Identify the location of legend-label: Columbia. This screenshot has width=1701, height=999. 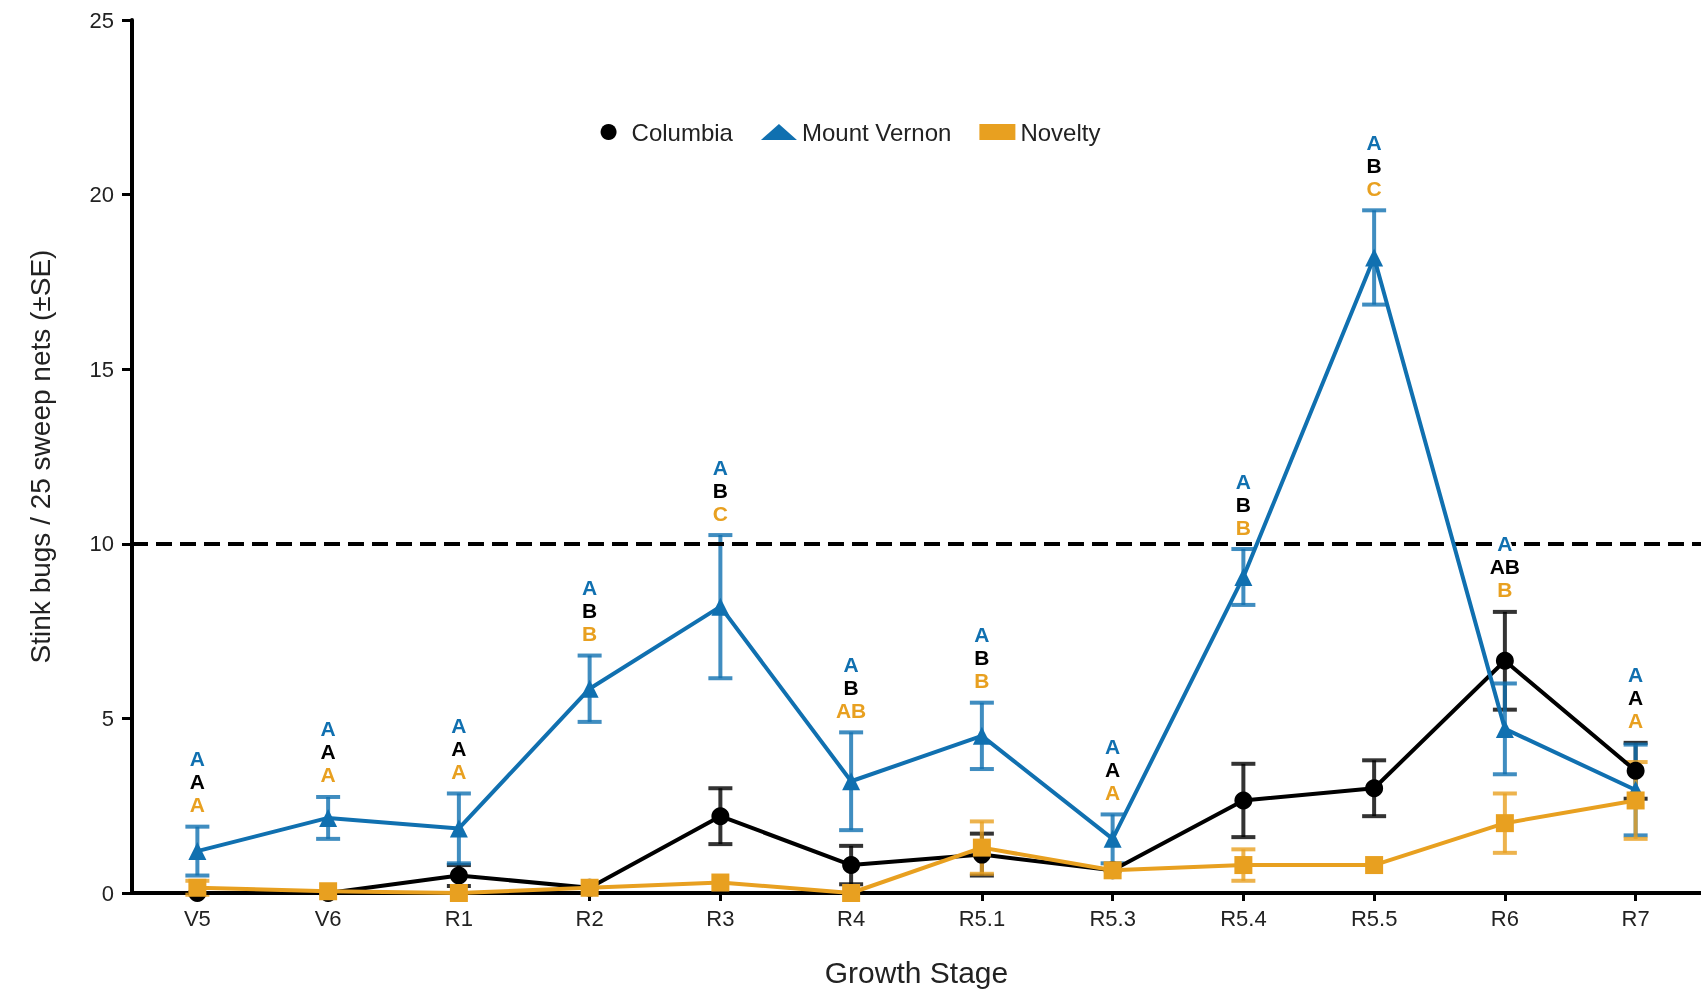
(682, 132).